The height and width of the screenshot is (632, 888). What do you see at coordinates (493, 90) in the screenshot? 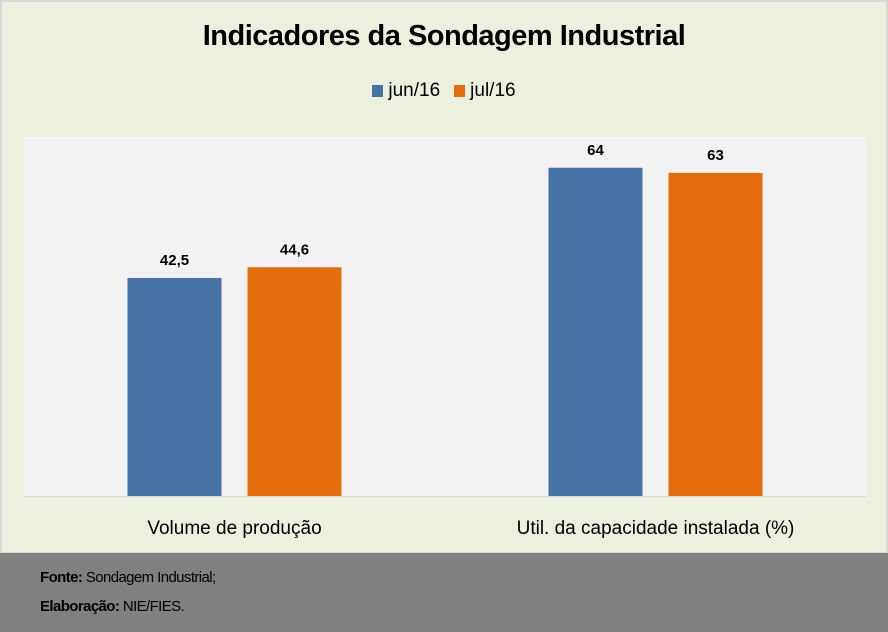
I see `legend-label-jul16: jul/16` at bounding box center [493, 90].